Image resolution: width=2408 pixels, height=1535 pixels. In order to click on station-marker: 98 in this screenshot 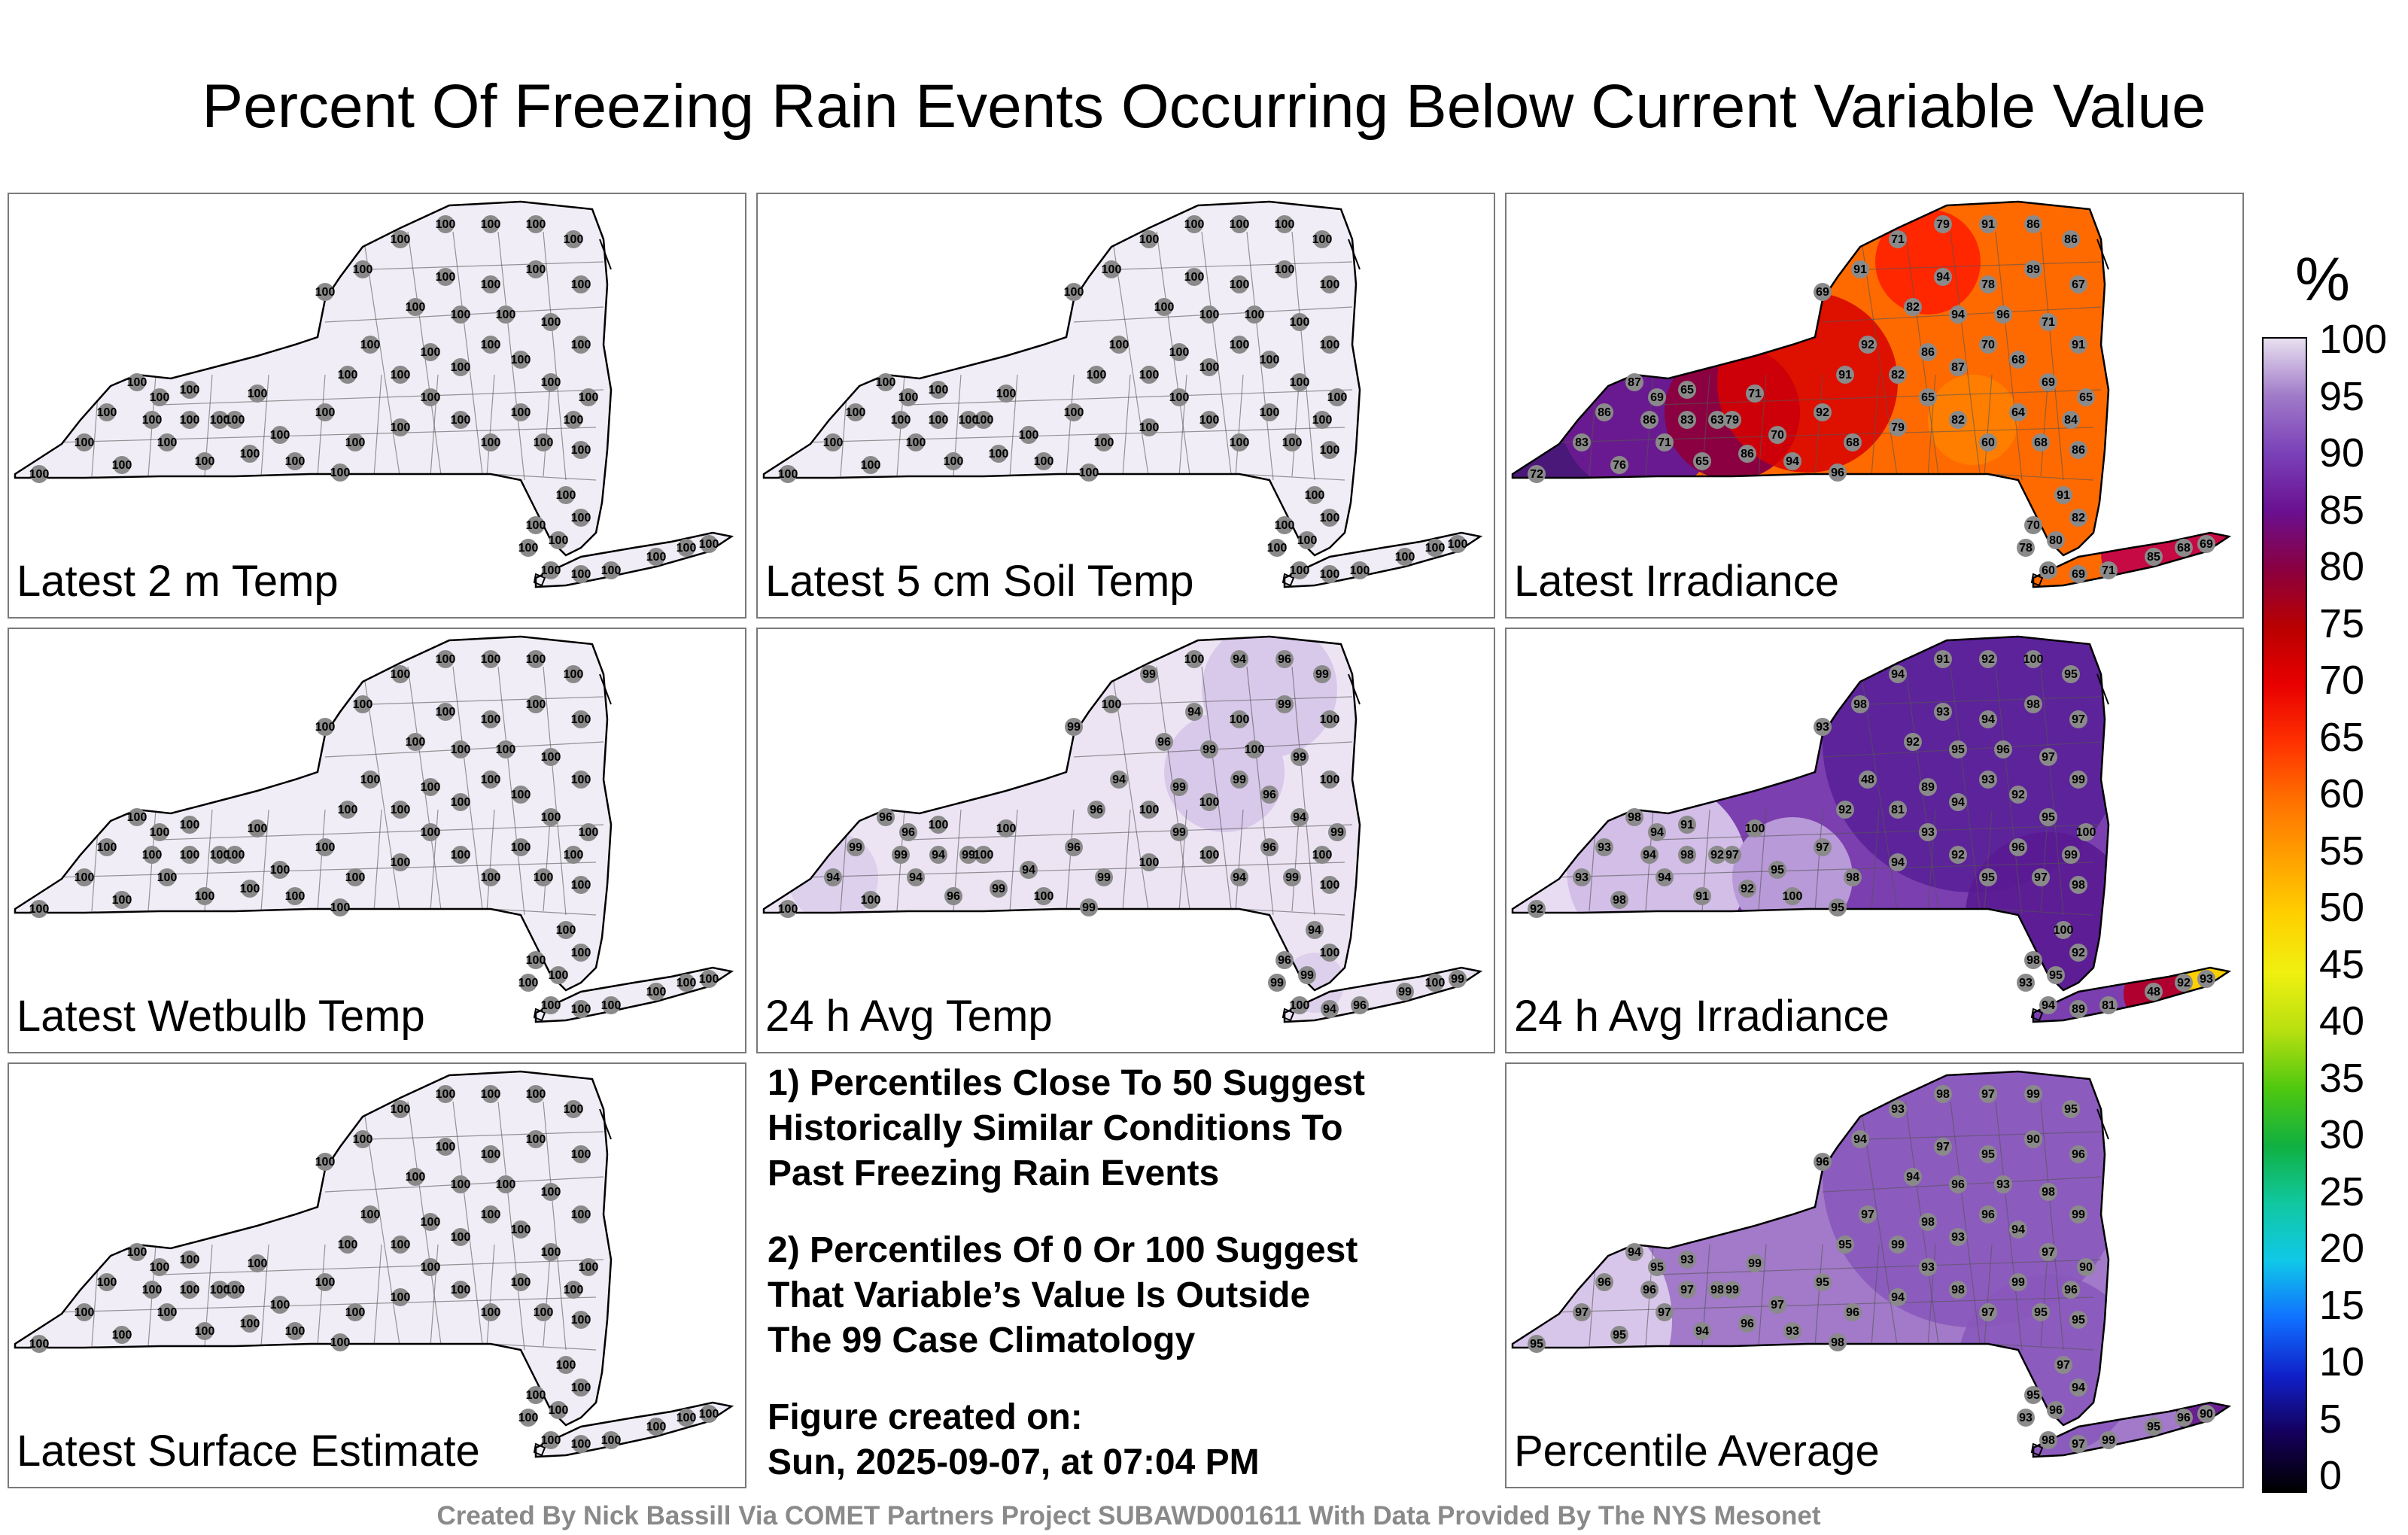, I will do `click(2078, 885)`.